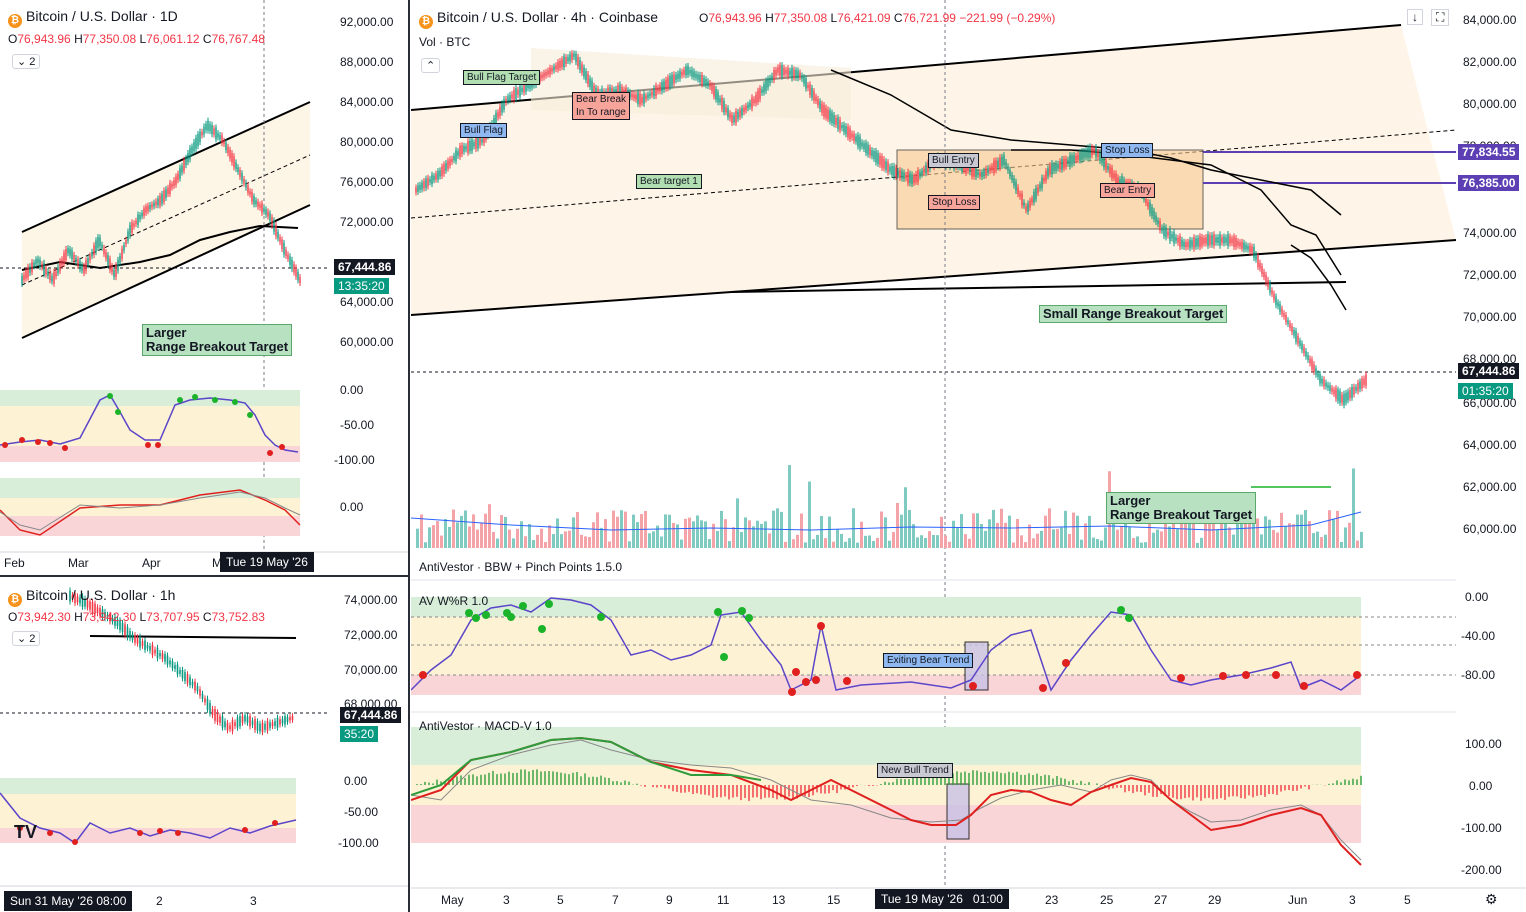  Describe the element at coordinates (26, 832) in the screenshot. I see `tradingview-logo: TV` at that location.